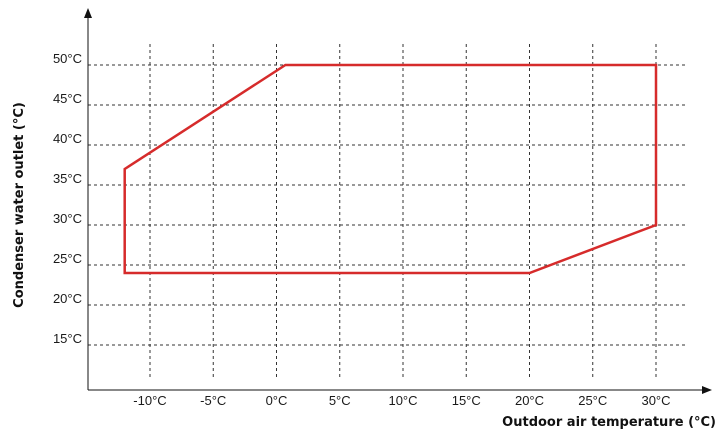 Image resolution: width=724 pixels, height=430 pixels. Describe the element at coordinates (529, 400) in the screenshot. I see `x-tick-label: 20°C` at that location.